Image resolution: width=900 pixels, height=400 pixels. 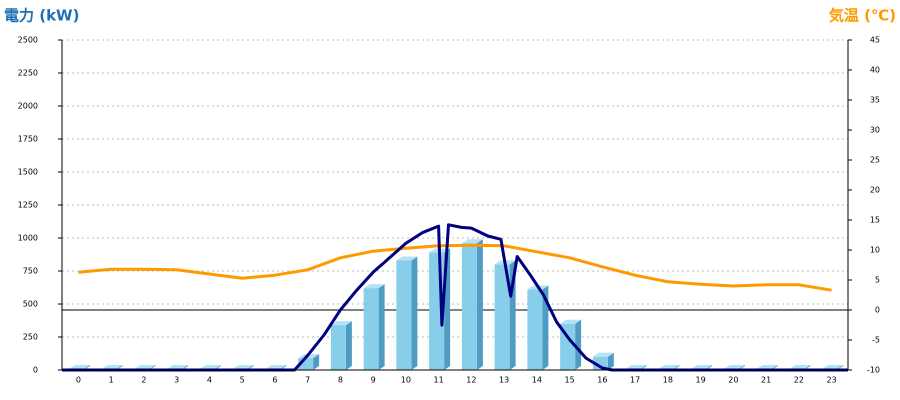 I want to click on y2-tick-label: 35, so click(x=875, y=100).